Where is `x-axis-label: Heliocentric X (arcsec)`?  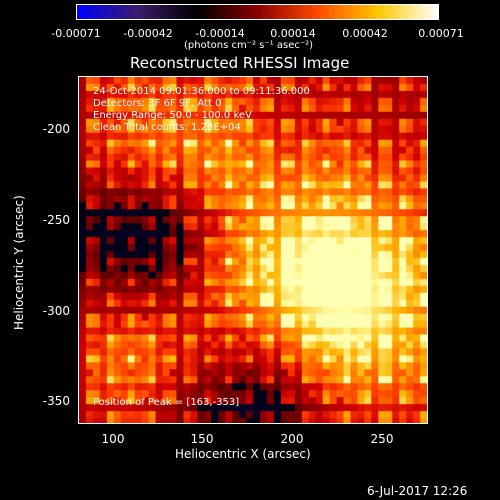 x-axis-label: Heliocentric X (arcsec) is located at coordinates (243, 454).